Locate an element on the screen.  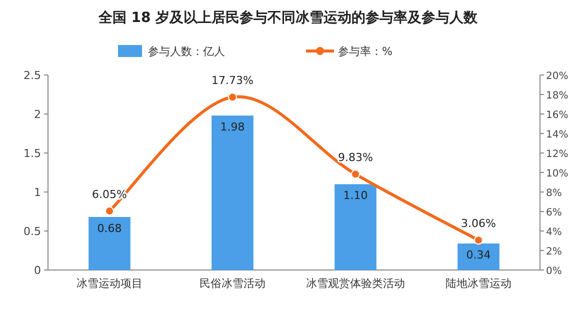
y2-tick-label: 0% is located at coordinates (554, 271).